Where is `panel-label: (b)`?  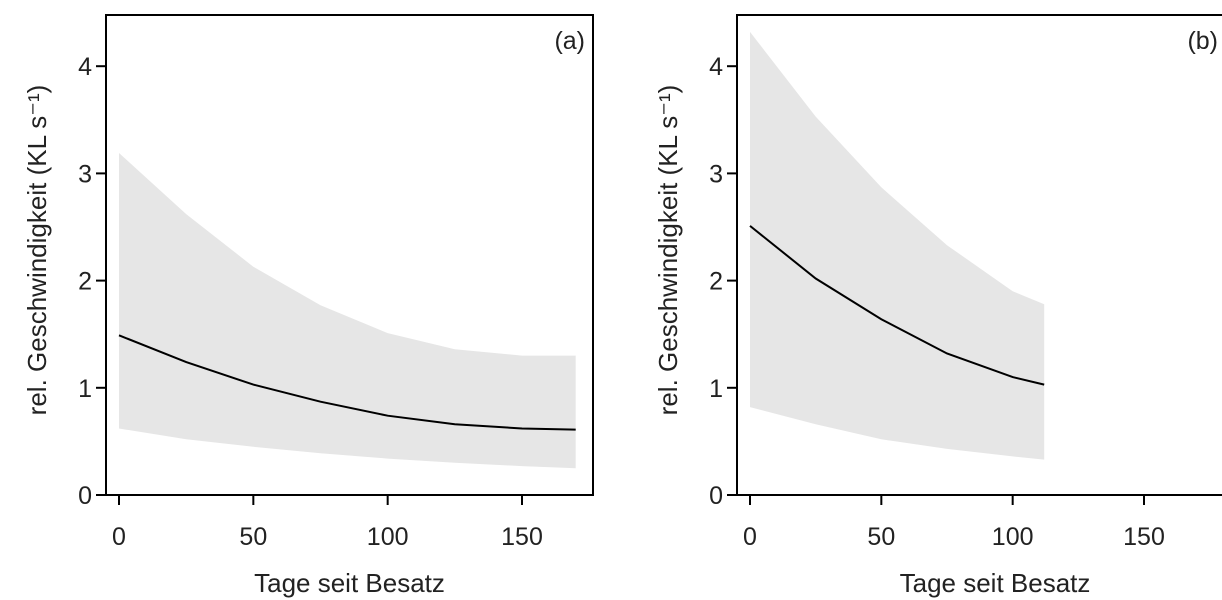
panel-label: (b) is located at coordinates (1202, 41).